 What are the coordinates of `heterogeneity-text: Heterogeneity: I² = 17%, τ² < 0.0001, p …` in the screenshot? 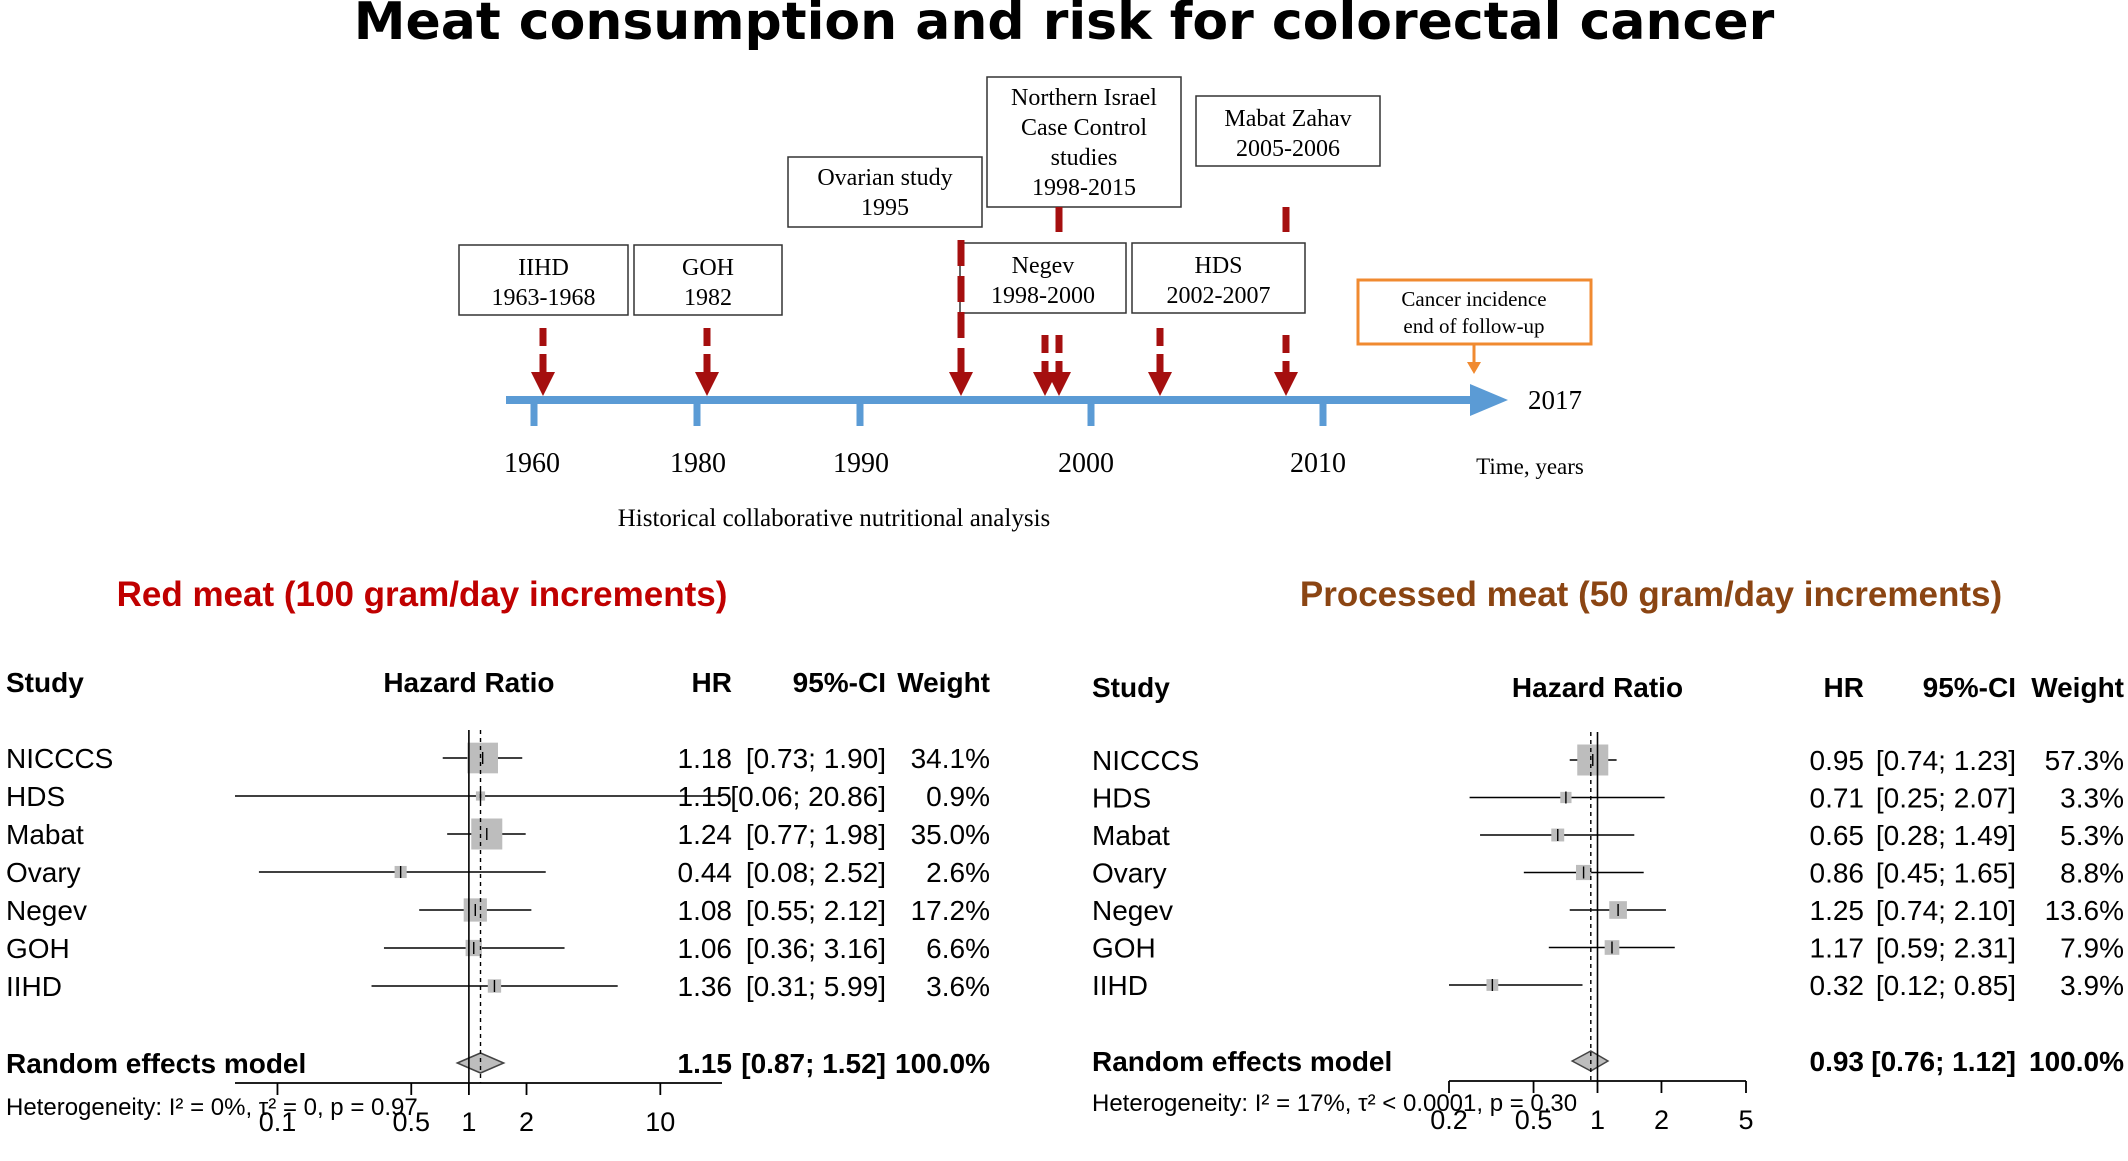 It's located at (1334, 1103).